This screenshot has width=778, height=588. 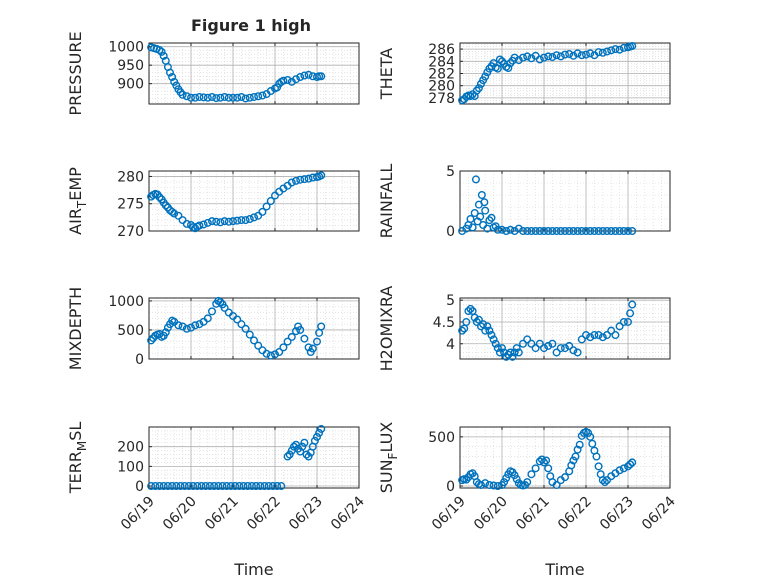 What do you see at coordinates (130, 448) in the screenshot?
I see `y-tick-label: 200` at bounding box center [130, 448].